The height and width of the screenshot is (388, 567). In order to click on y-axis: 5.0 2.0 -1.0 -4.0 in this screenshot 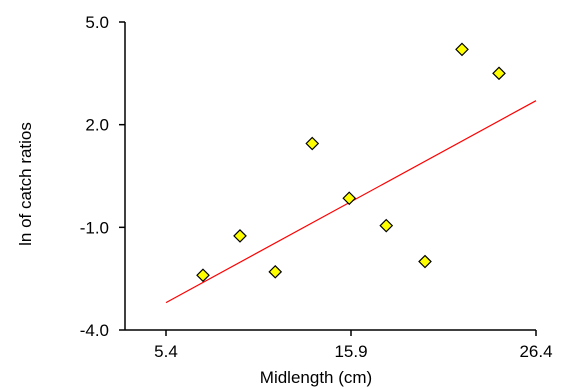, I will do `click(103, 176)`.